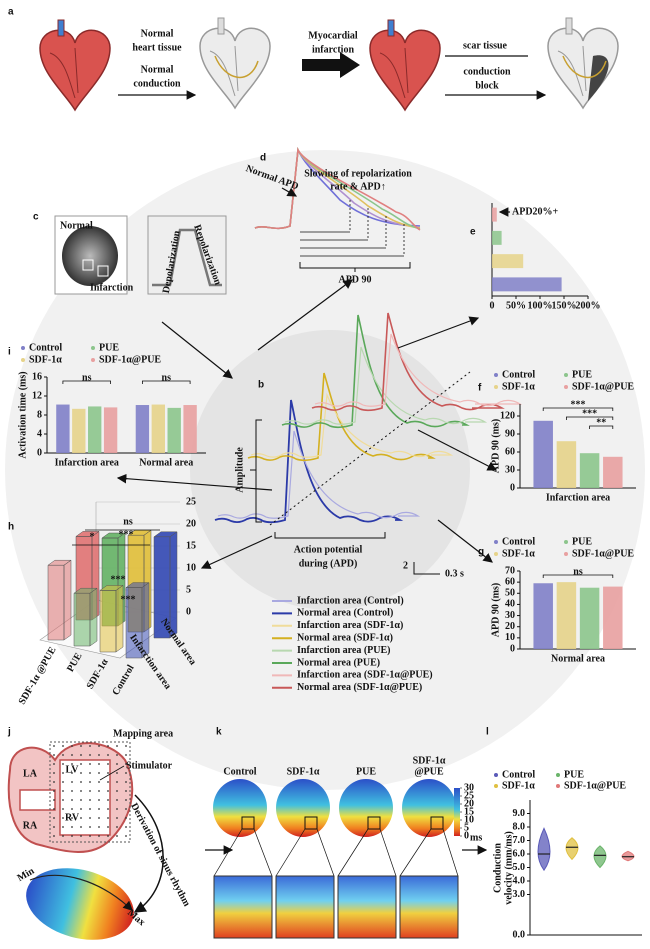 This screenshot has width=650, height=949. What do you see at coordinates (519, 894) in the screenshot?
I see `y-tick-label: 3.0` at bounding box center [519, 894].